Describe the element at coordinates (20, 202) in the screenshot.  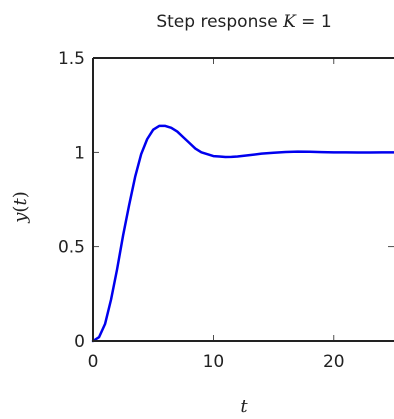
I see `y-axis-label-var: t` at that location.